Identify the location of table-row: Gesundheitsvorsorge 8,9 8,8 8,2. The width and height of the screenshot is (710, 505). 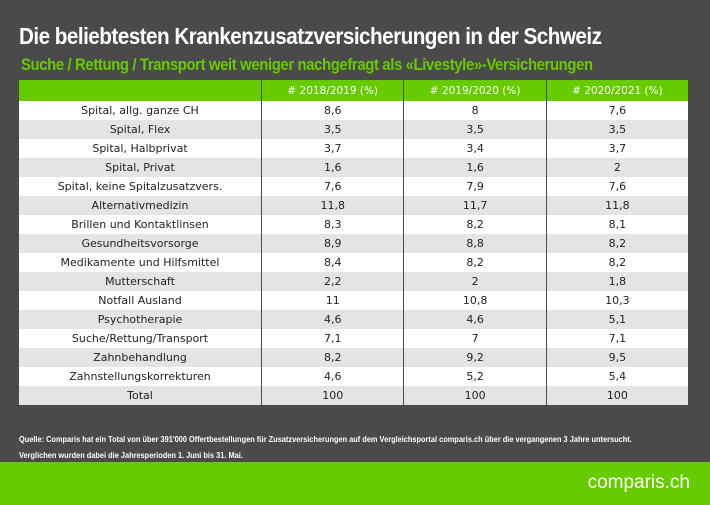
(353, 243).